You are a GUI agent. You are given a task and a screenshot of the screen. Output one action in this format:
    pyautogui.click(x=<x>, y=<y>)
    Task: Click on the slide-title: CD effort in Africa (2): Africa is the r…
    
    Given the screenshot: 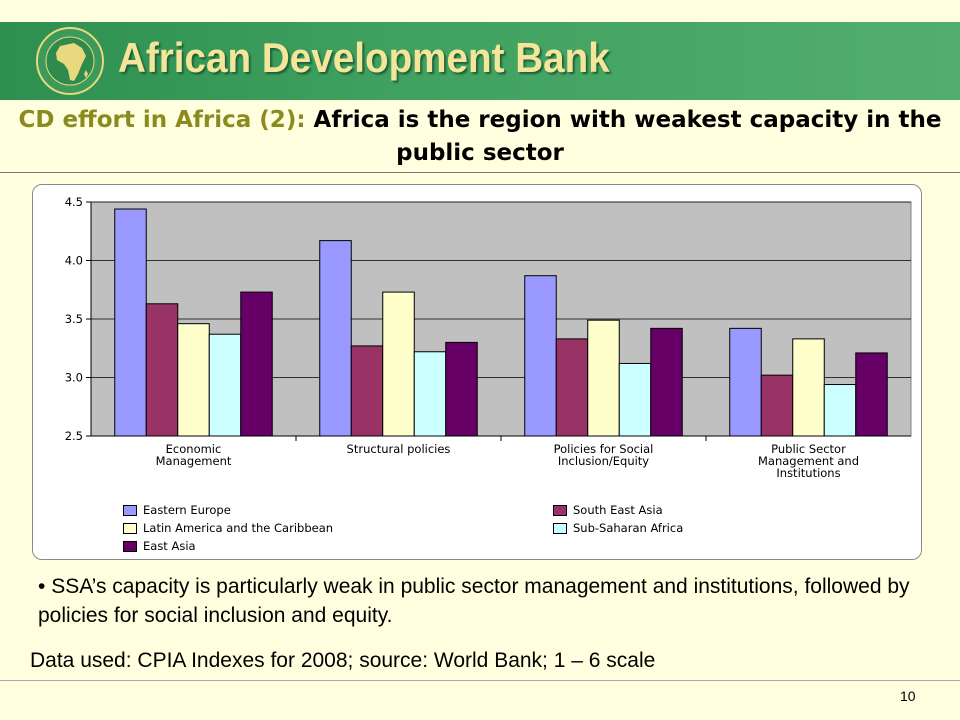 What is the action you would take?
    pyautogui.click(x=480, y=137)
    